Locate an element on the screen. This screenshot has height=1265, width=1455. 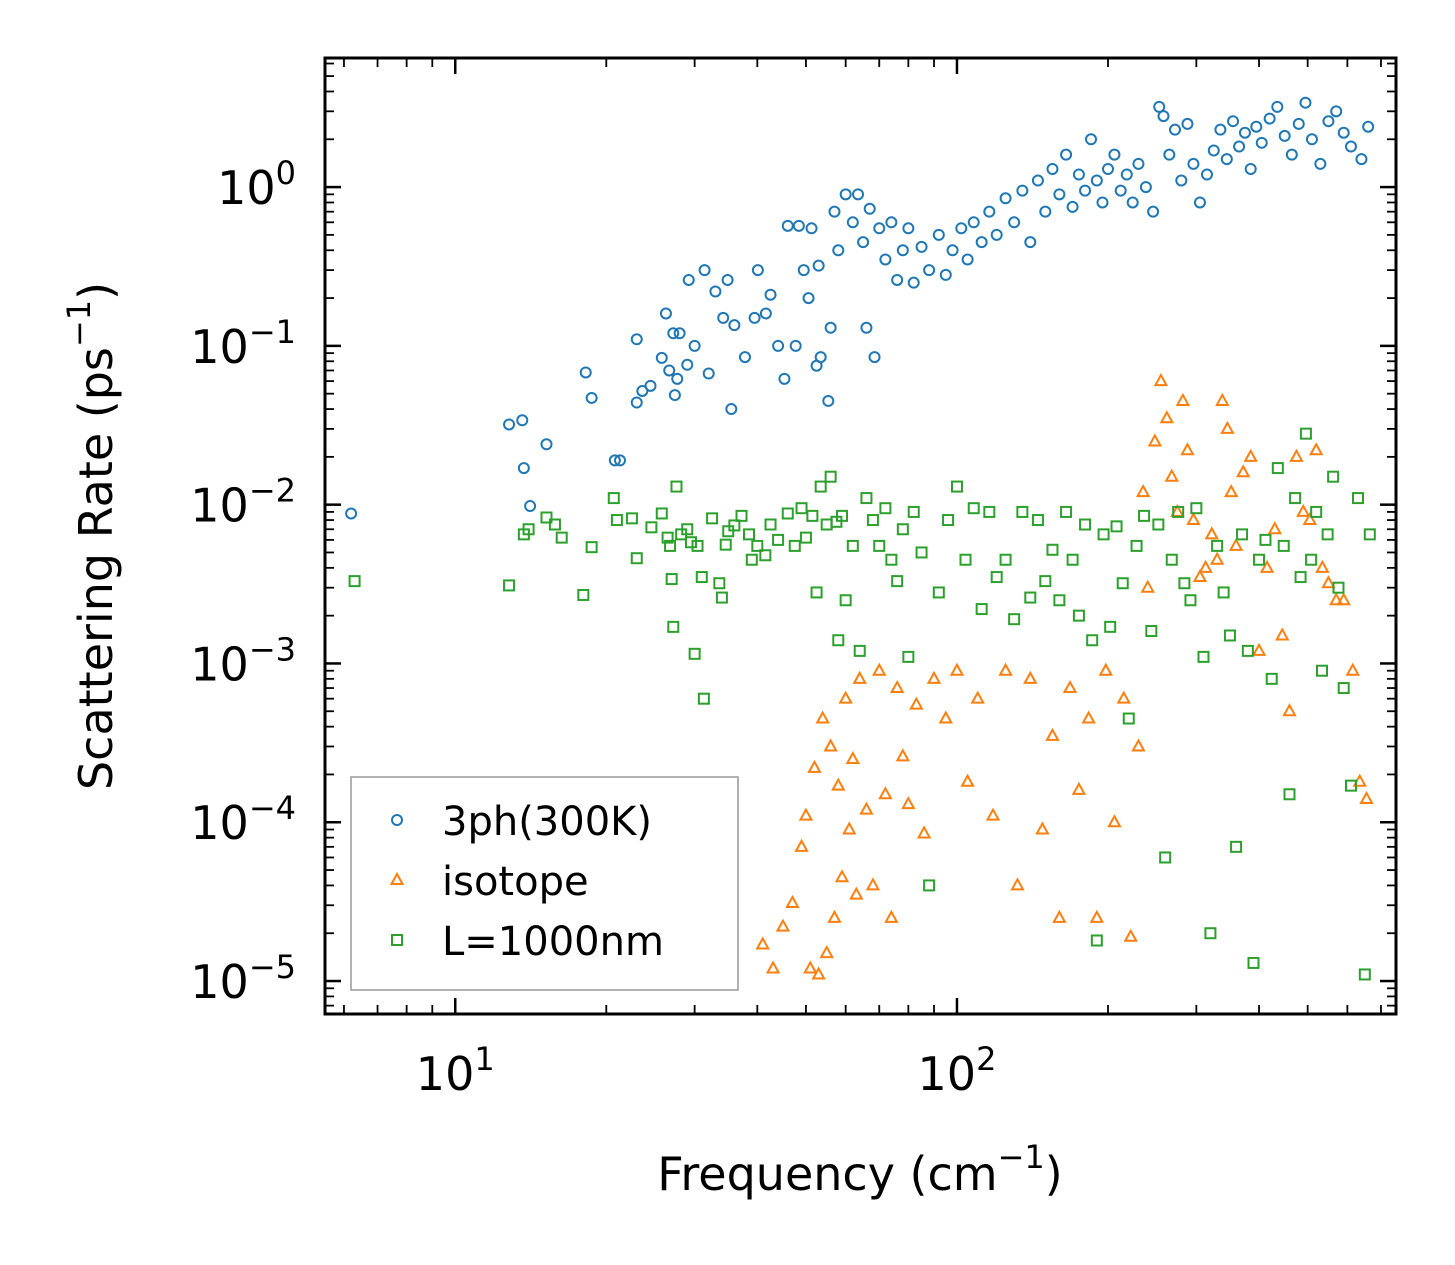
y-tick-label: 10⁰ is located at coordinates (256, 184).